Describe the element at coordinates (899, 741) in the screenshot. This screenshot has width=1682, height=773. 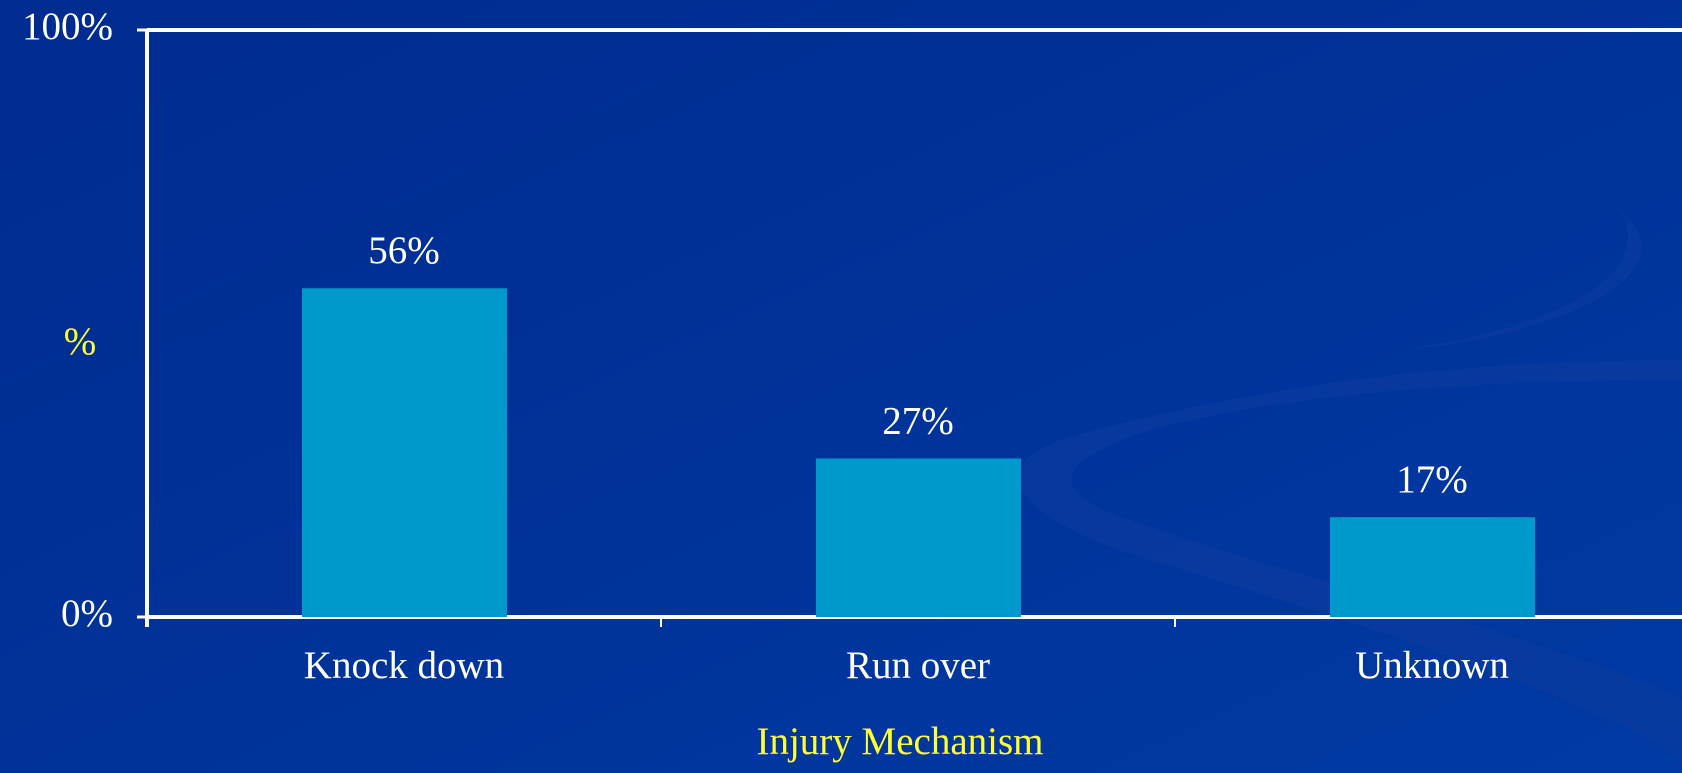
I see `x-axis-title: Injury Mechanism` at that location.